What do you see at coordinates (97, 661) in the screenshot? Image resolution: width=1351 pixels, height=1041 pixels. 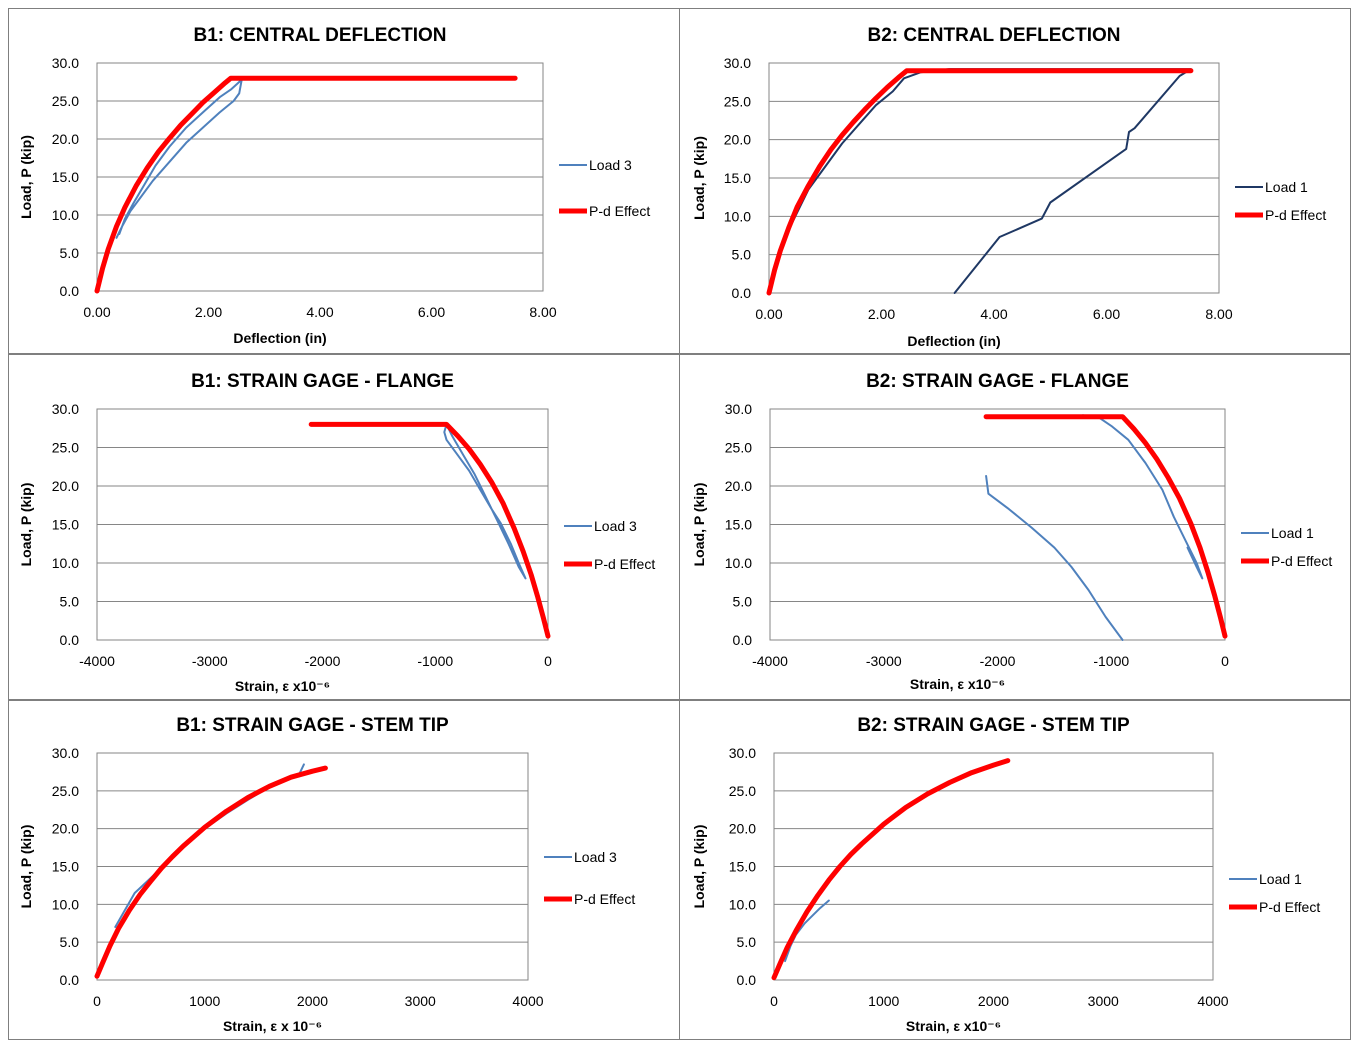 I see `x-tick-label: -4000` at bounding box center [97, 661].